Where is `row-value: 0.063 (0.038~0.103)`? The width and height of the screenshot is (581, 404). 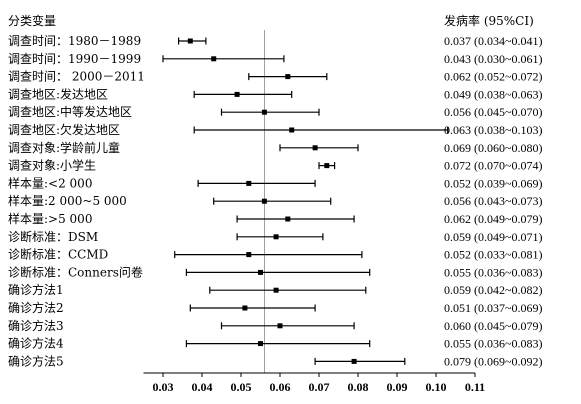 row-value: 0.063 (0.038~0.103) is located at coordinates (493, 130).